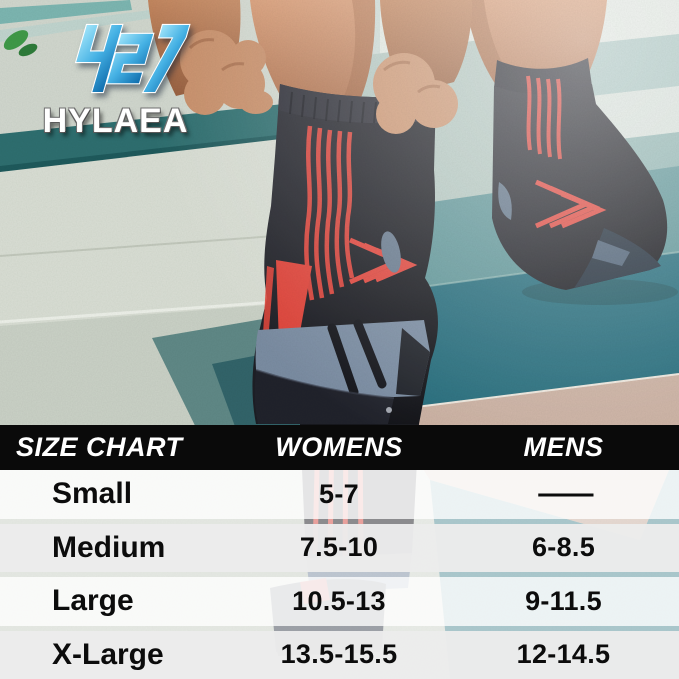 This screenshot has height=679, width=679. Describe the element at coordinates (108, 654) in the screenshot. I see `size-label: X-Large` at that location.